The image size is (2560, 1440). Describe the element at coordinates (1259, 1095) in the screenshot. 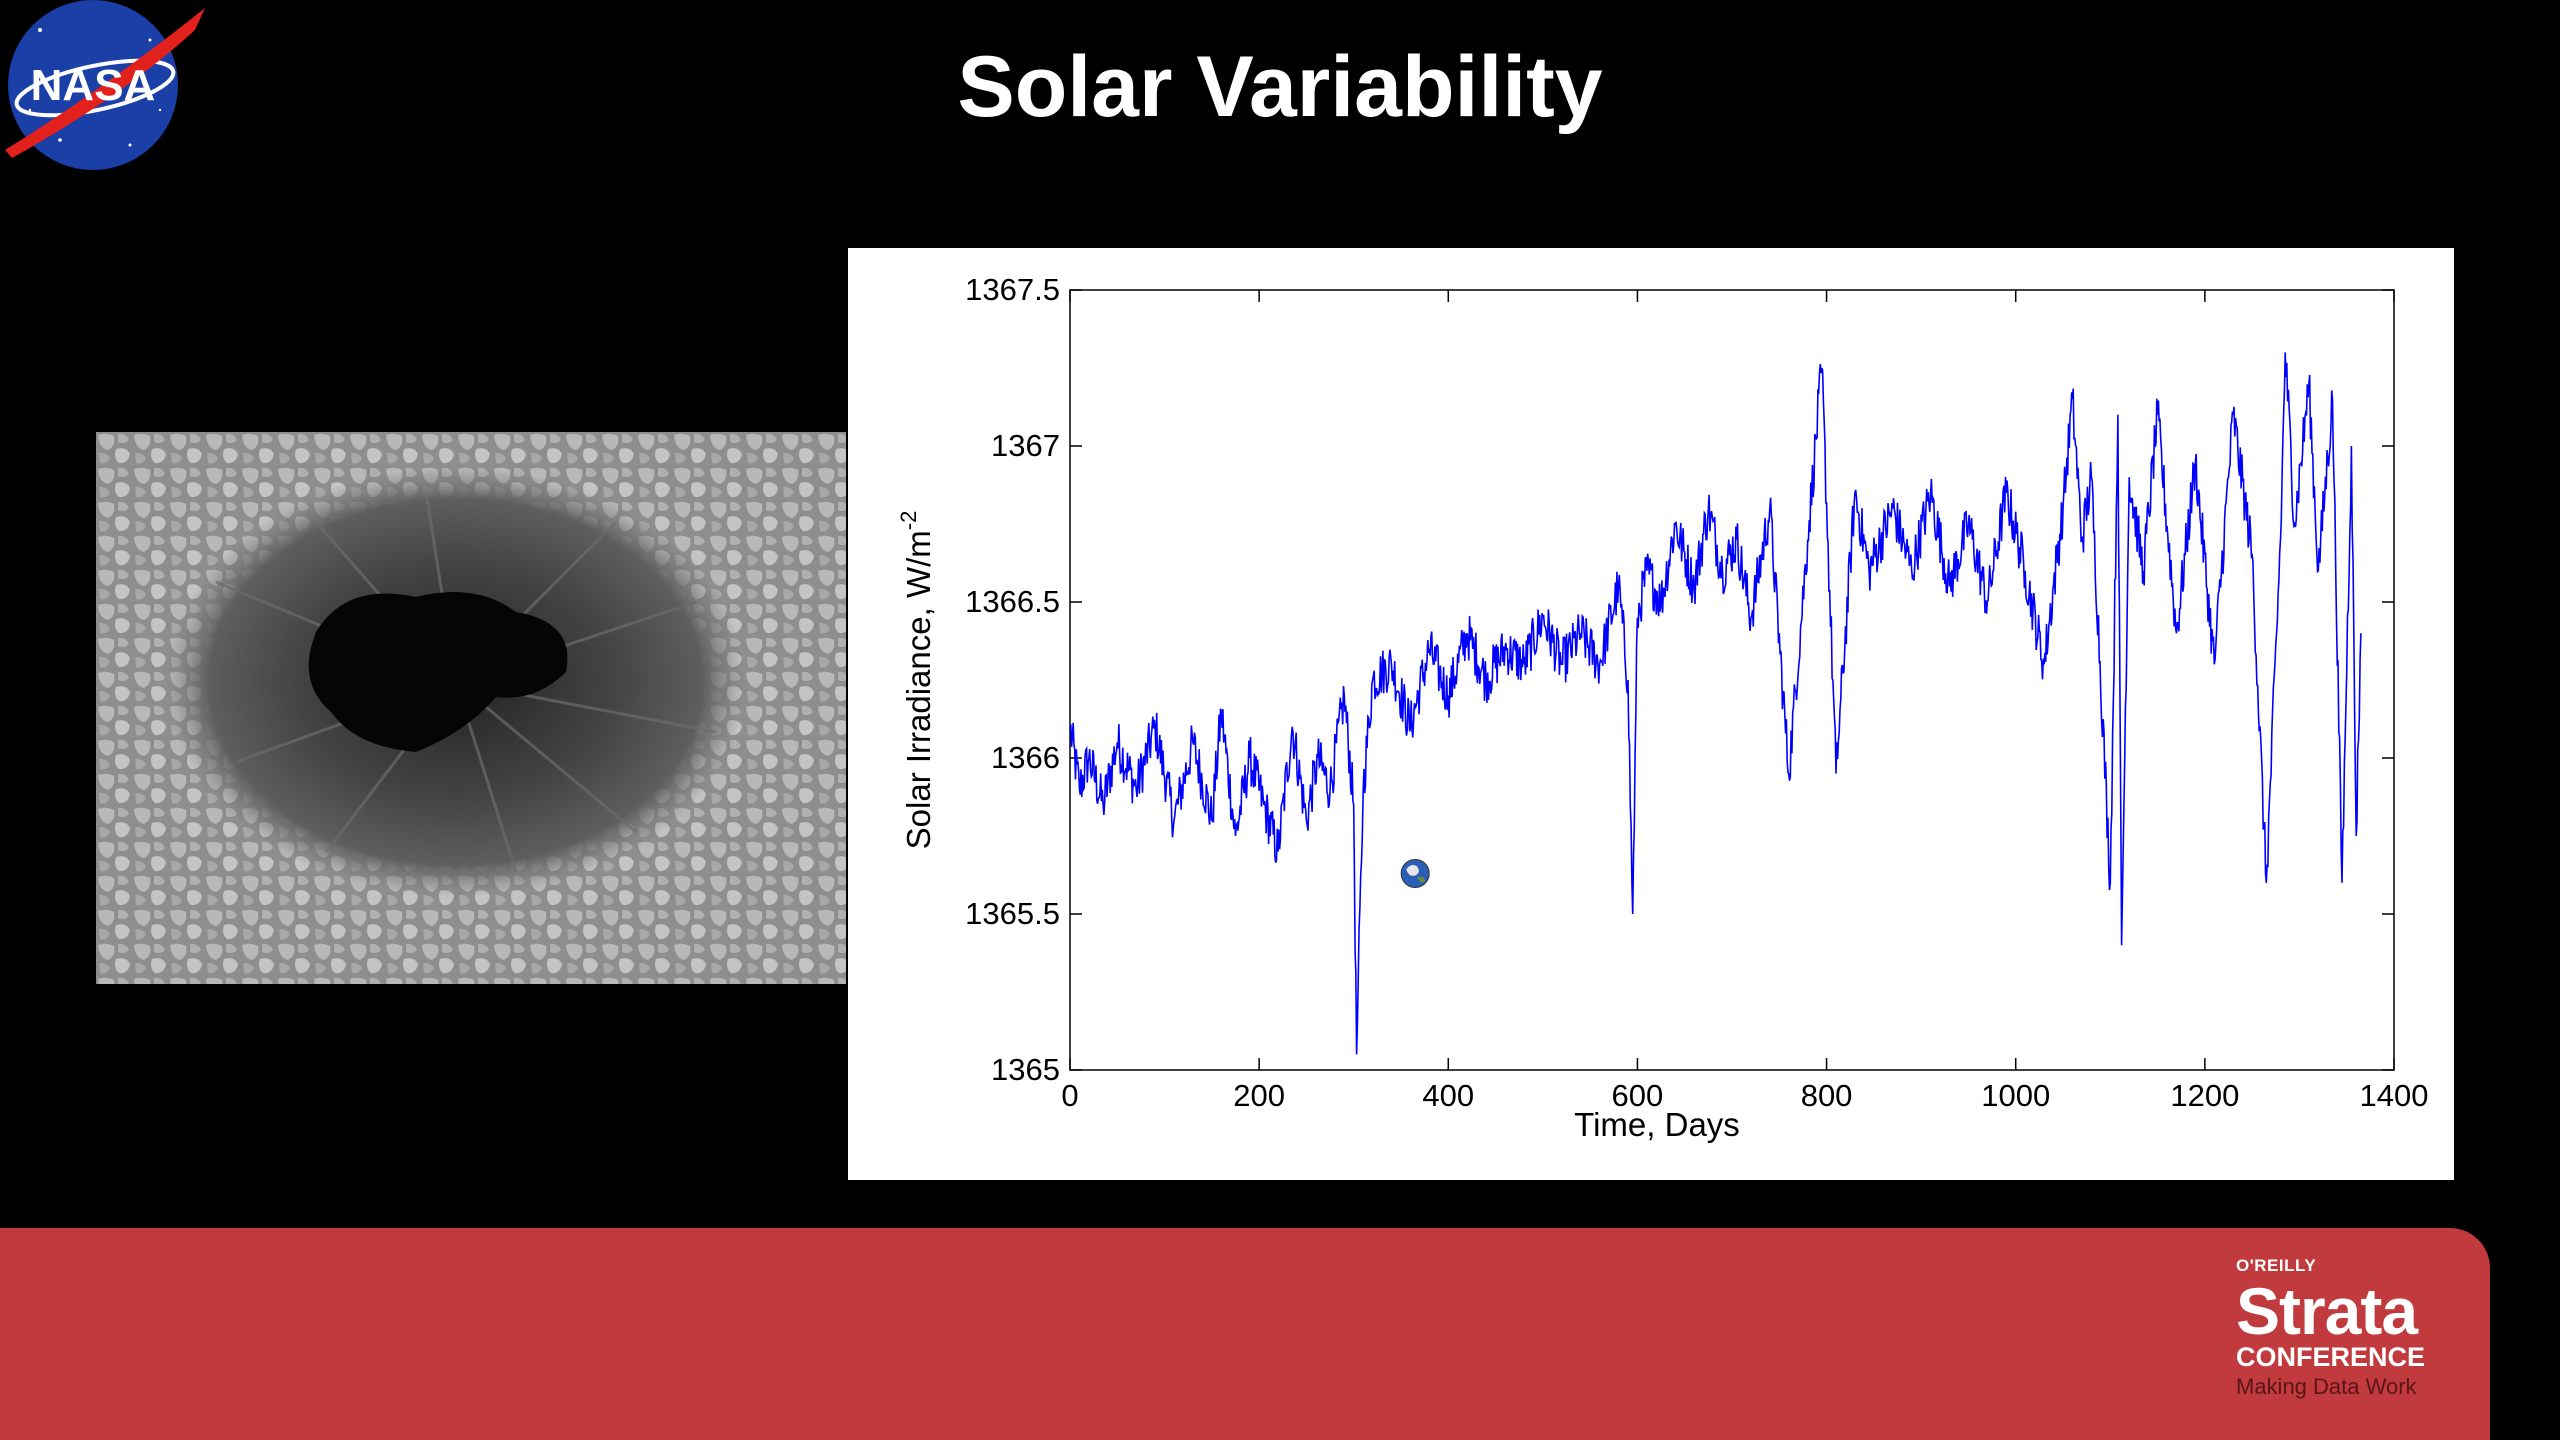

I see `x-tick-label: 200` at that location.